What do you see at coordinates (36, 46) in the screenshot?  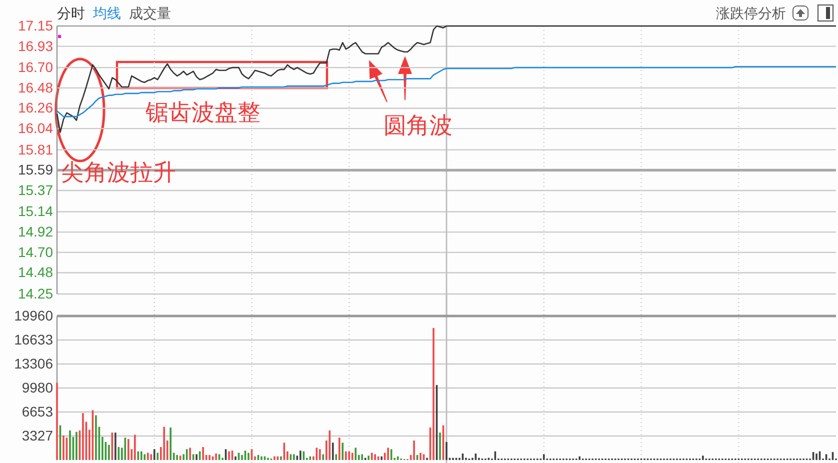 I see `y-tick-label: 16.93` at bounding box center [36, 46].